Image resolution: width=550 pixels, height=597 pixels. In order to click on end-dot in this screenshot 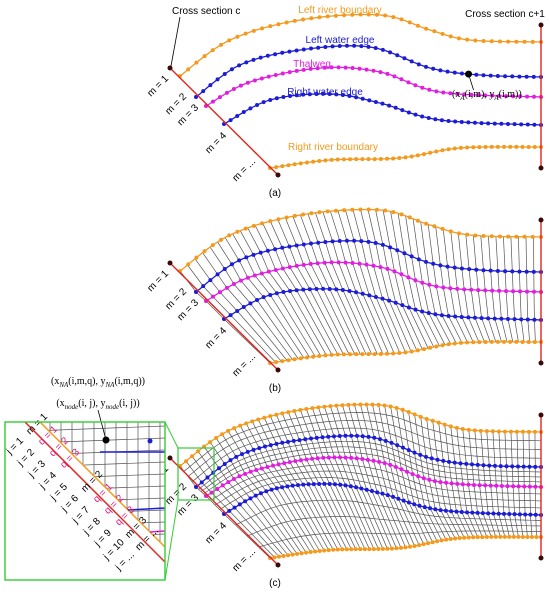, I will do `click(278, 565)`.